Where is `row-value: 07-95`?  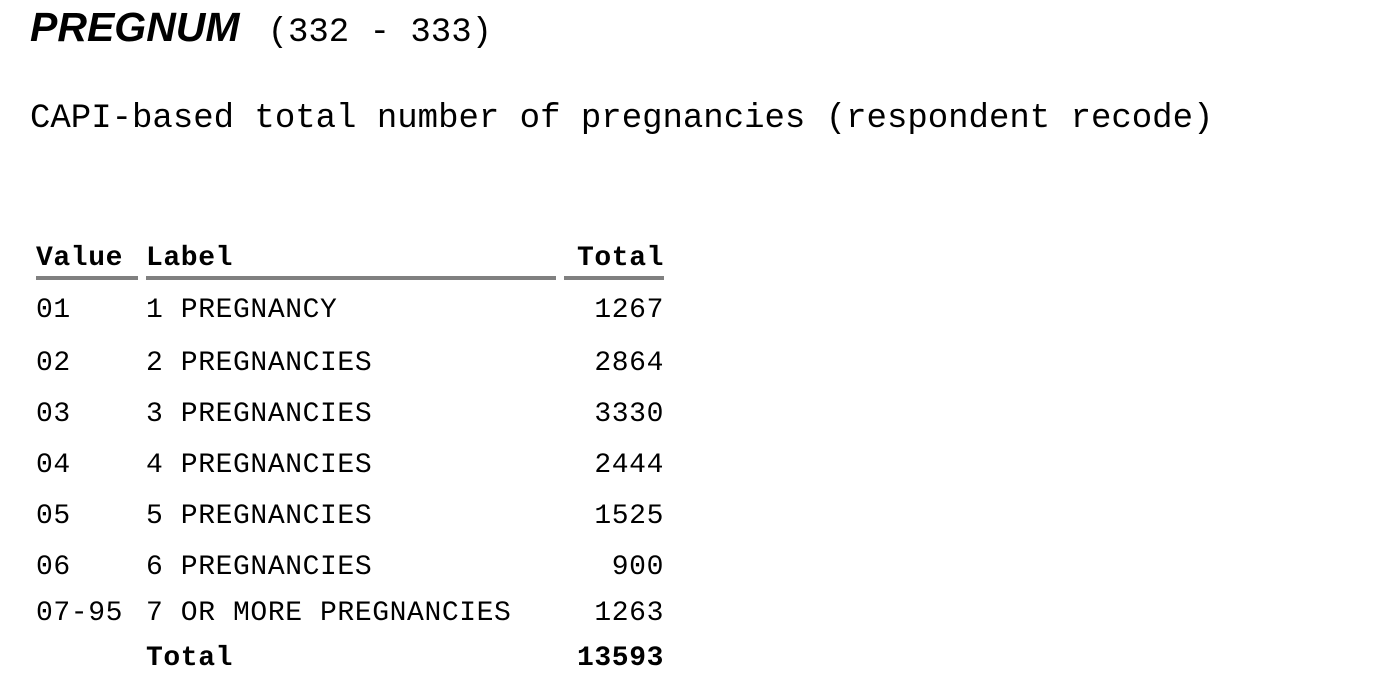 row-value: 07-95 is located at coordinates (80, 613).